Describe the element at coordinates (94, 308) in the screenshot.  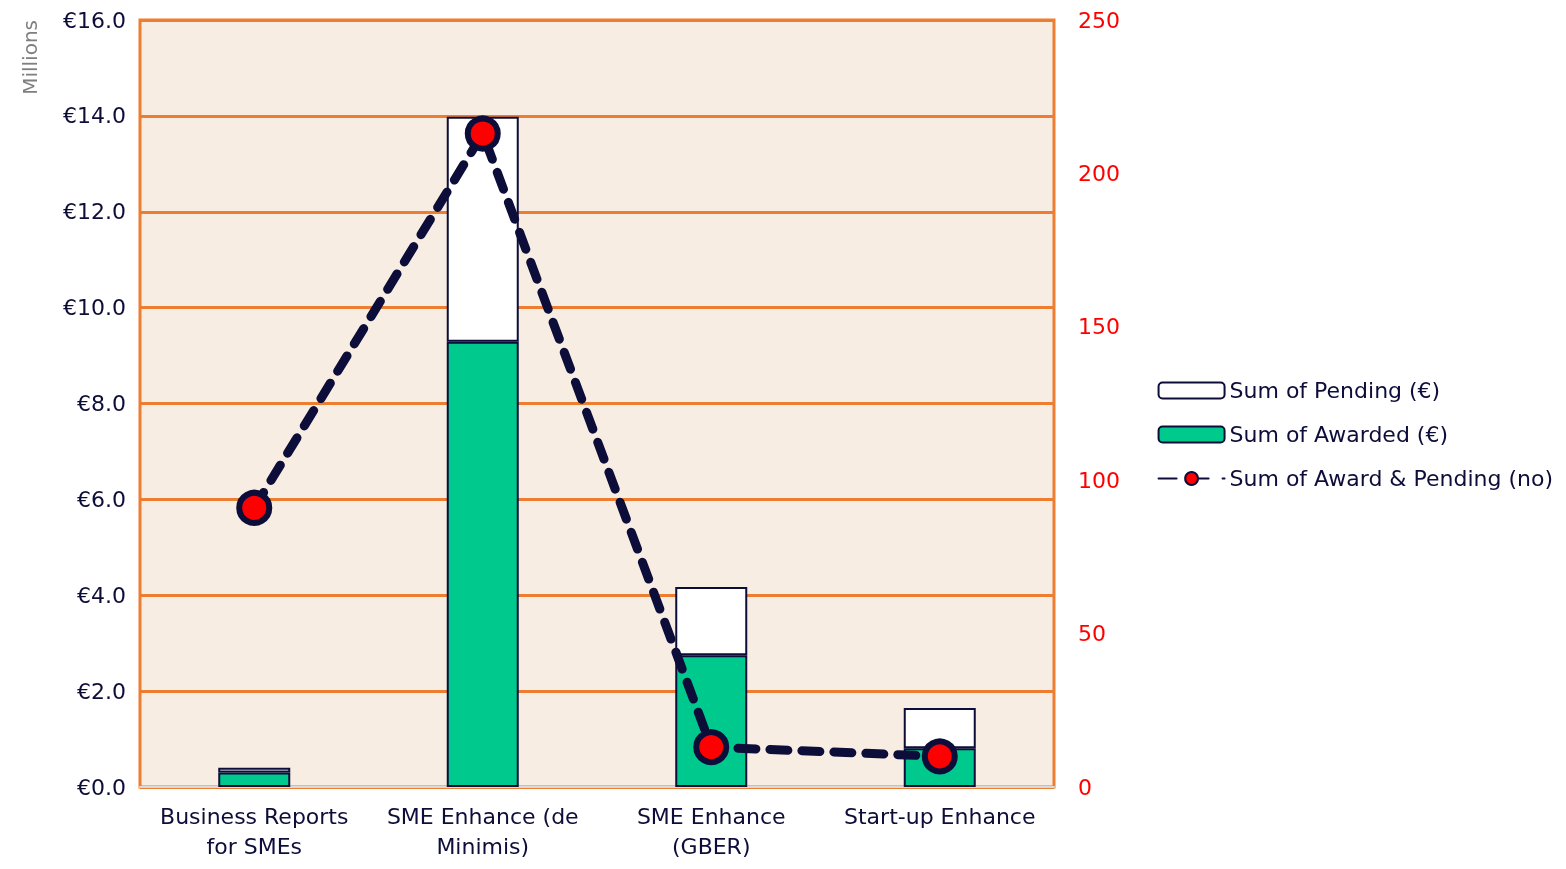
I see `y-tick-label: €10.0` at that location.